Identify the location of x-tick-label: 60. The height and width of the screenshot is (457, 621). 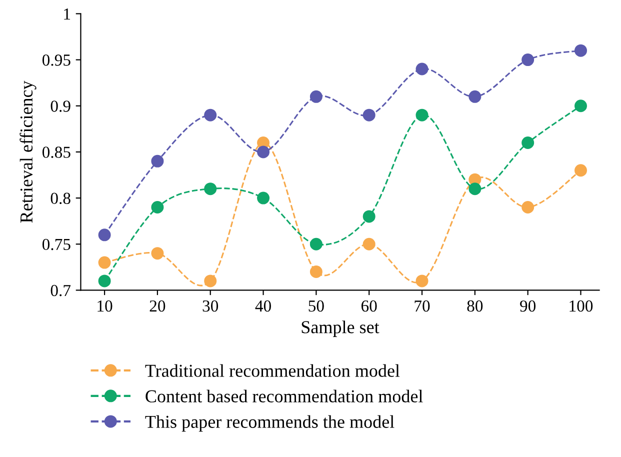
(369, 306).